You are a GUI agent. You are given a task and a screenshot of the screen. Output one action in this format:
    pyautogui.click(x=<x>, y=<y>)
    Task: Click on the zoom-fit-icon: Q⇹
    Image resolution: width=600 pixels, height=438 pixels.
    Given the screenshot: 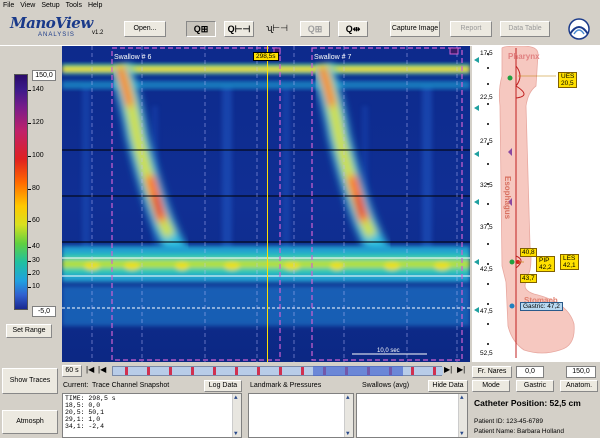 What is the action you would take?
    pyautogui.click(x=353, y=29)
    